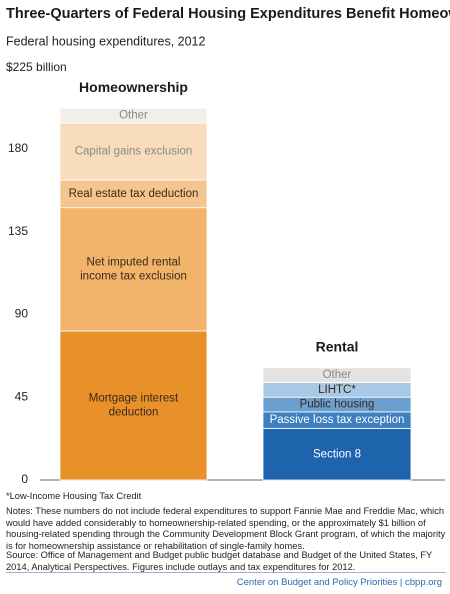 Image resolution: width=450 pixels, height=594 pixels. Describe the element at coordinates (36, 67) in the screenshot. I see `y-tick-label: $225 billion` at that location.